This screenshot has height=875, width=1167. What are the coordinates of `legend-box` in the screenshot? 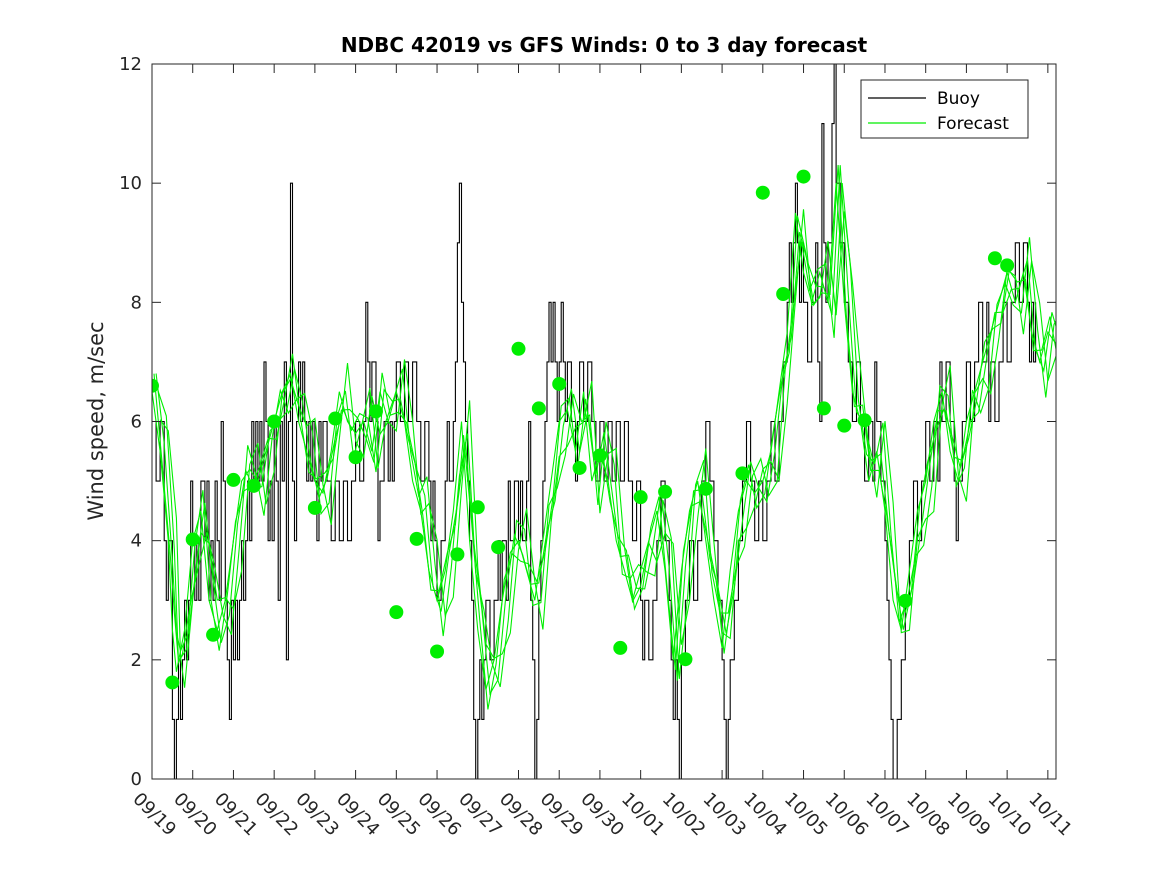 It's located at (944, 109).